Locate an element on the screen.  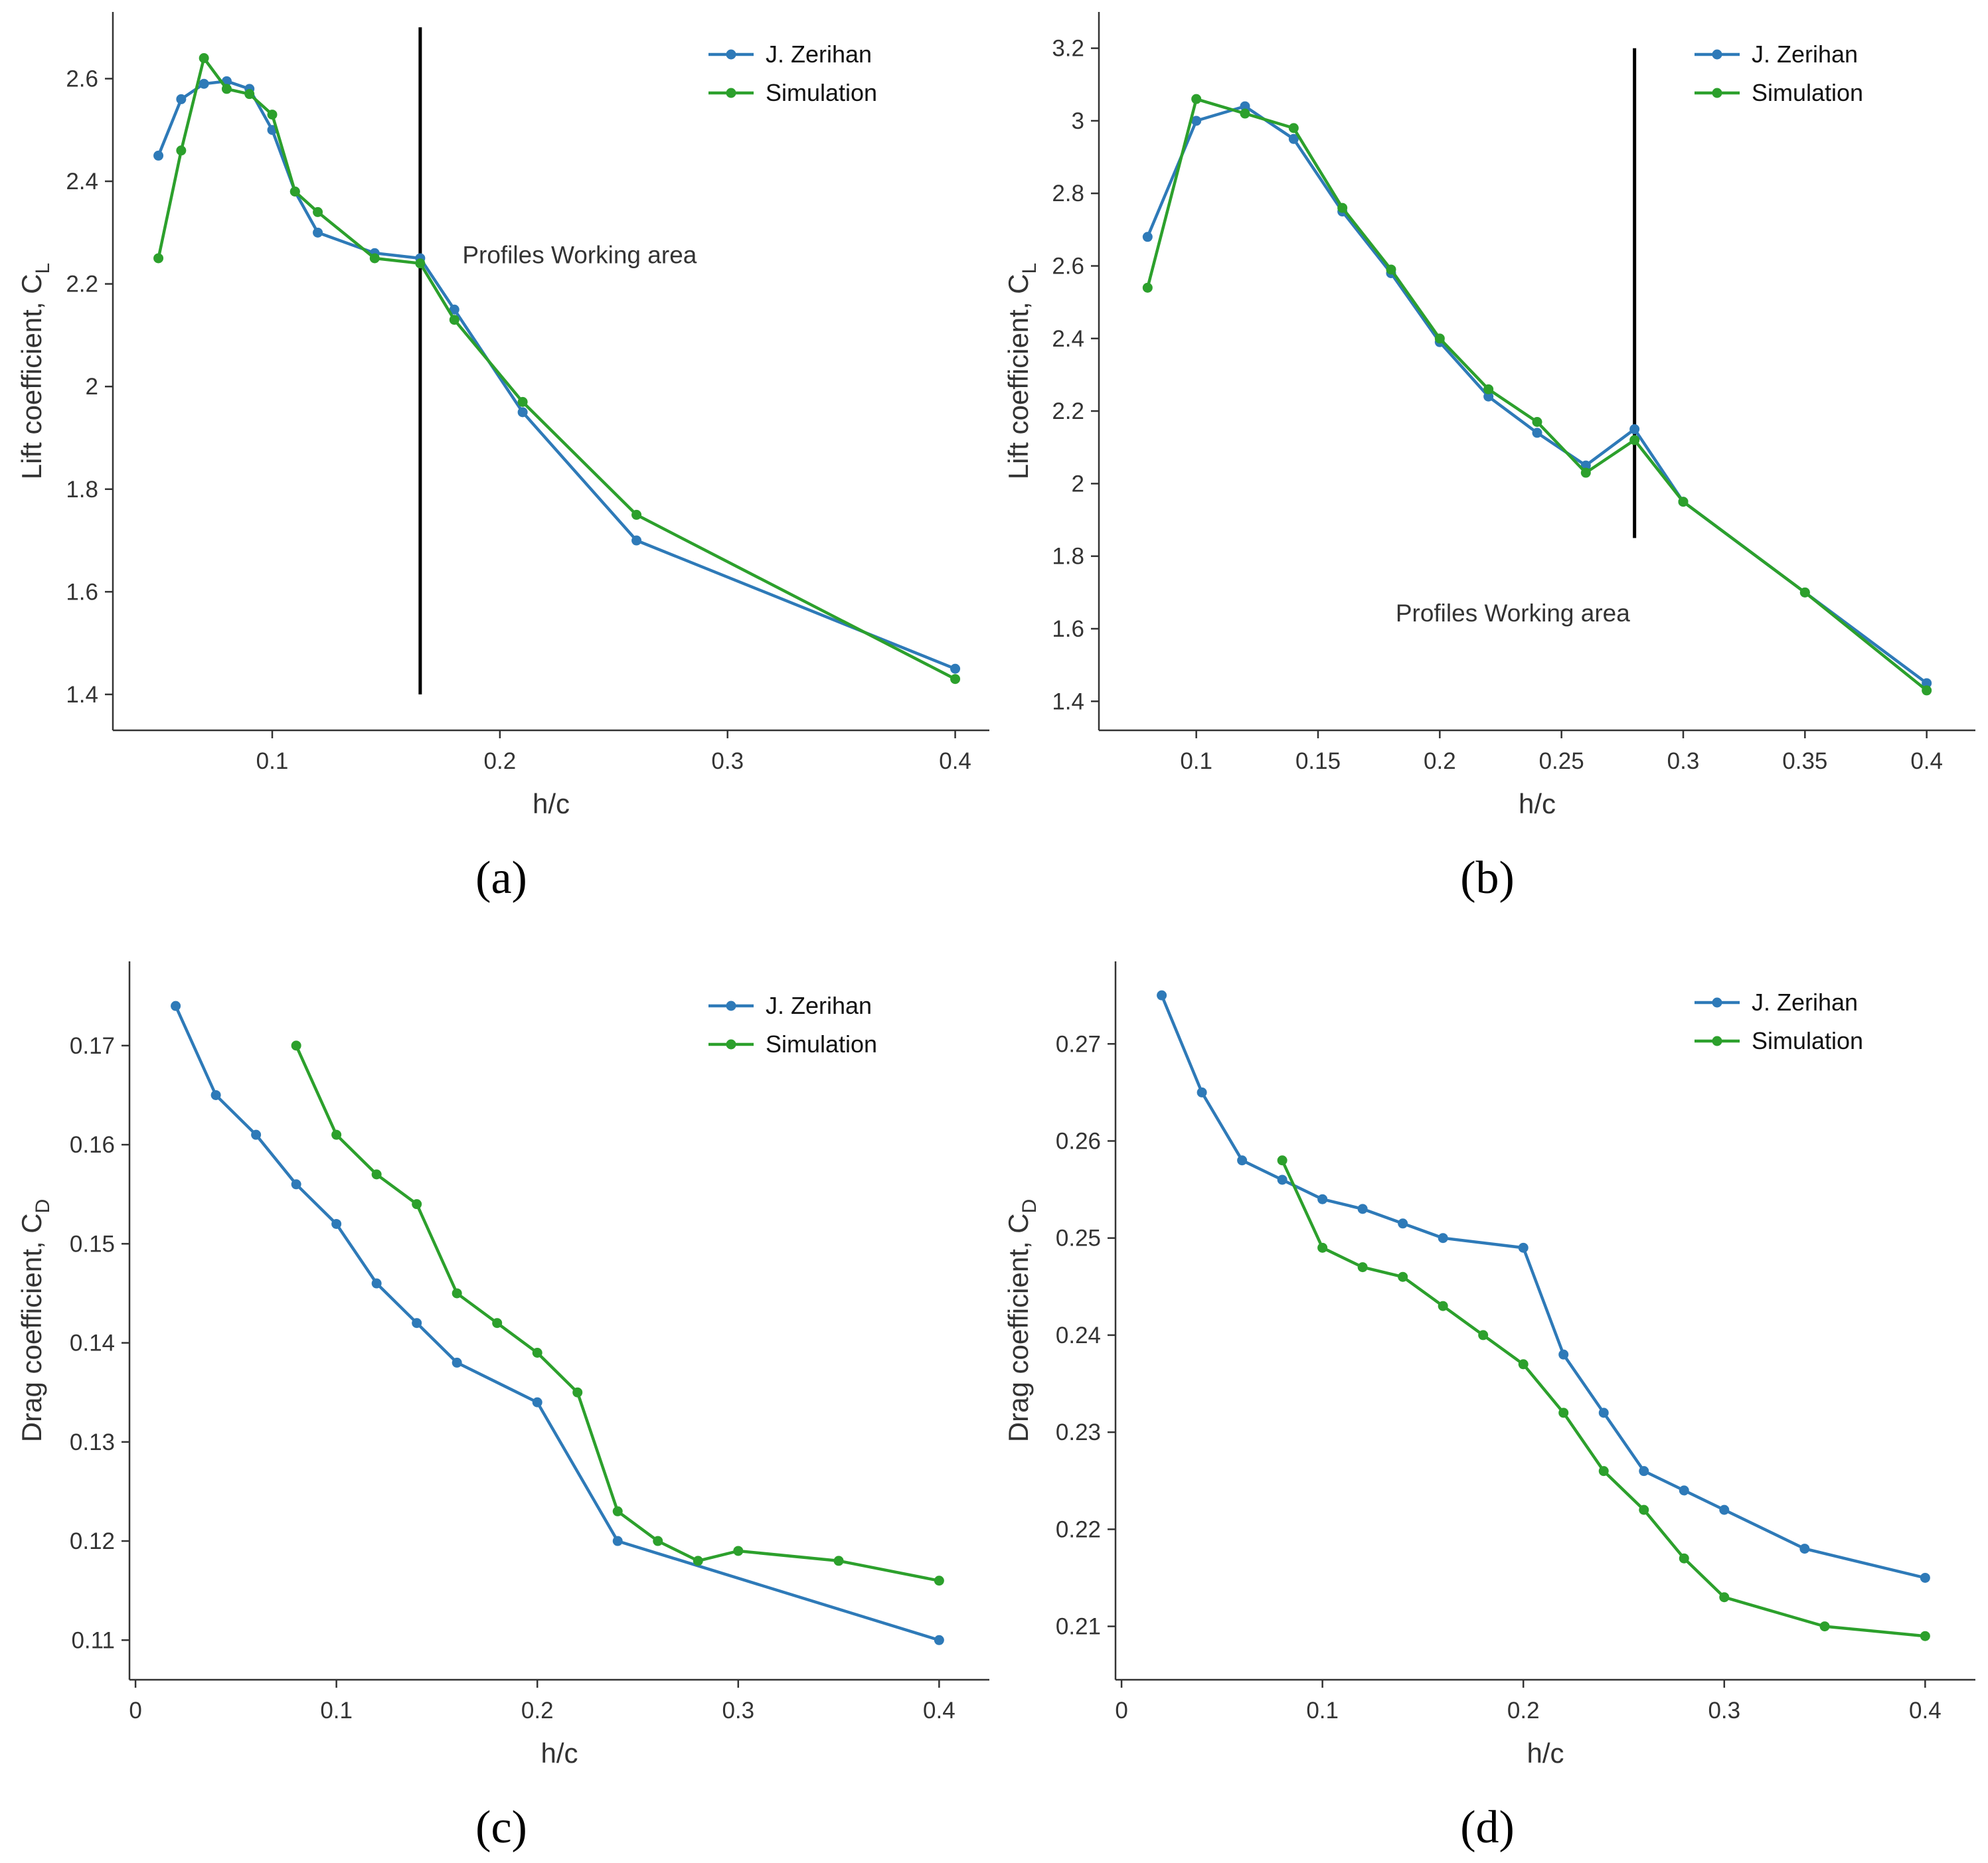
series-line-j-zerihan is located at coordinates (557, 1323).